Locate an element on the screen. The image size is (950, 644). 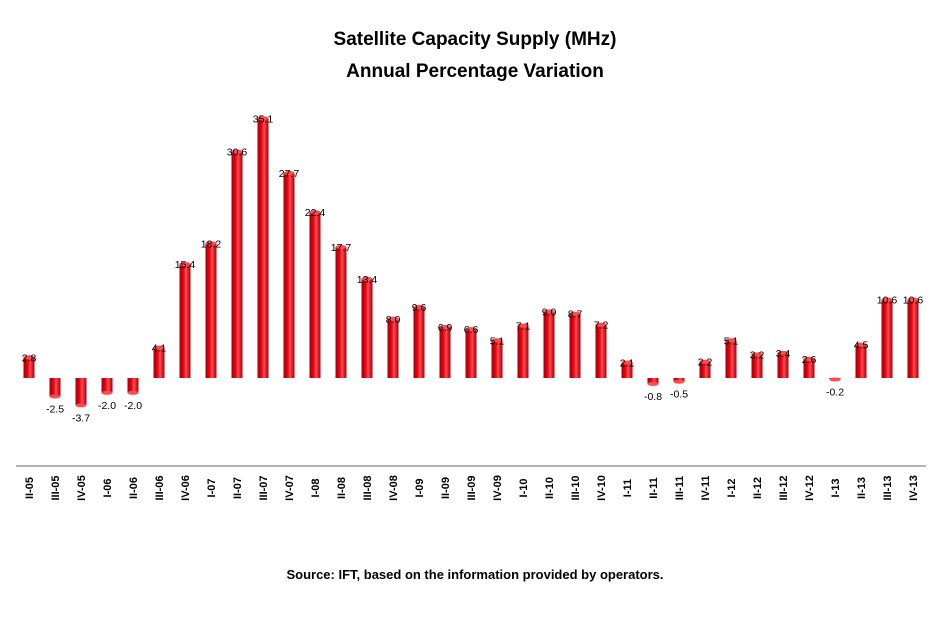
tick-label-I-12: I-12 is located at coordinates (732, 488).